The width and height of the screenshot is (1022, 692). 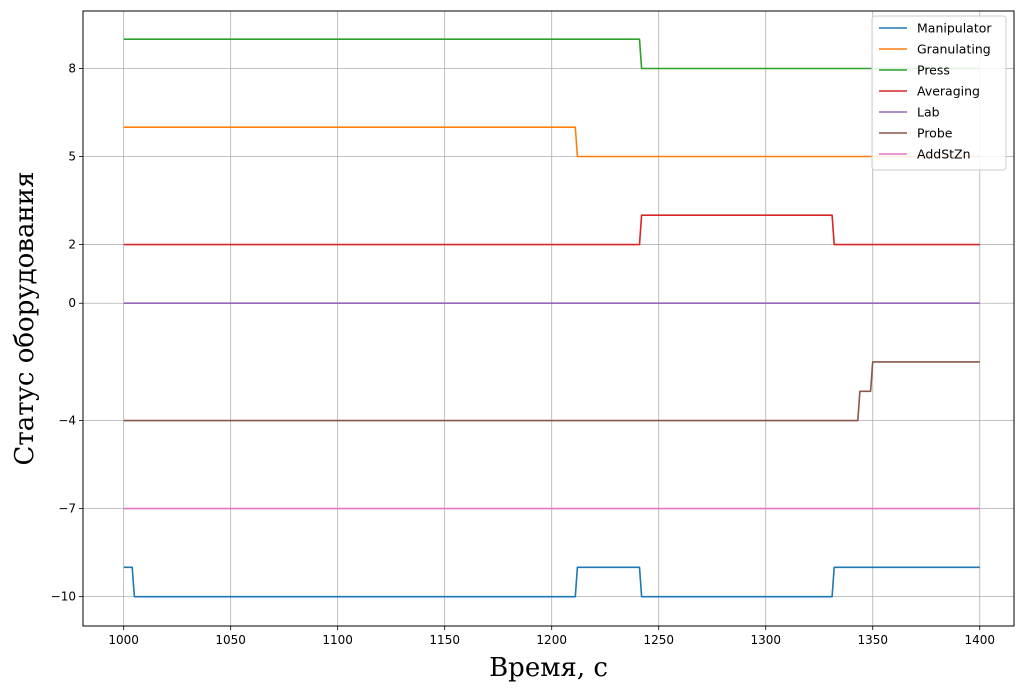 I want to click on x-tick-label: 1300, so click(x=765, y=640).